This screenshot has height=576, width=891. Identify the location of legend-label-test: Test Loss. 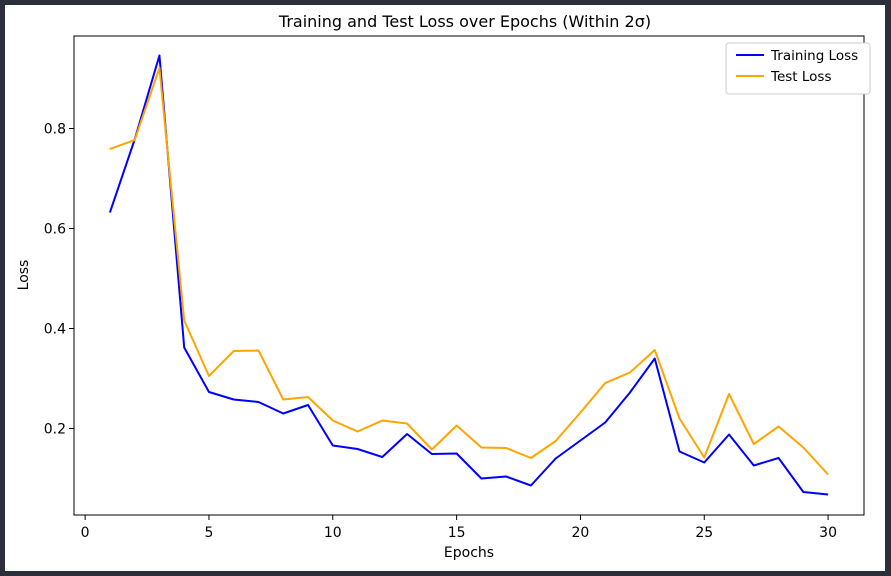
(801, 77).